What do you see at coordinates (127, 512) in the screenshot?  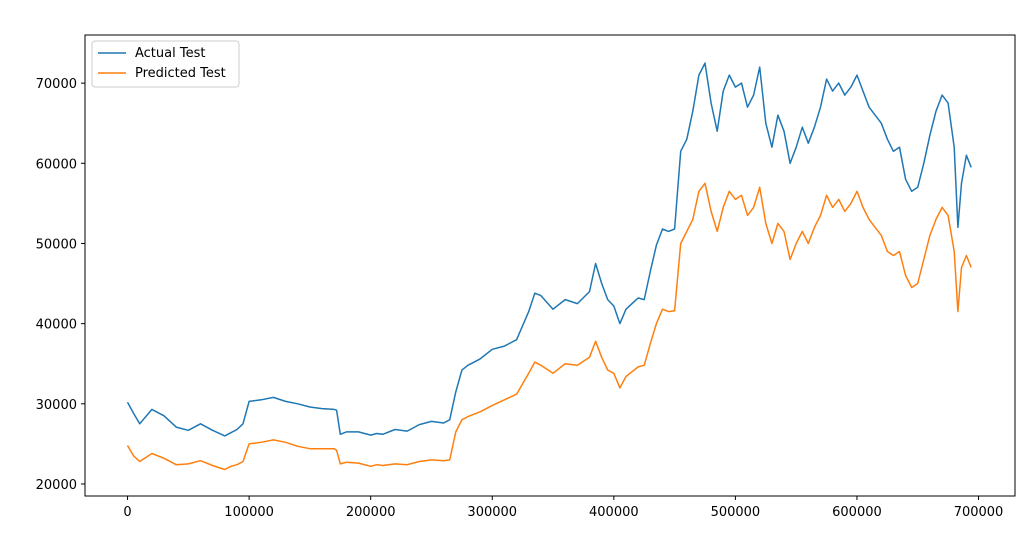 I see `x-tick-label: 0` at bounding box center [127, 512].